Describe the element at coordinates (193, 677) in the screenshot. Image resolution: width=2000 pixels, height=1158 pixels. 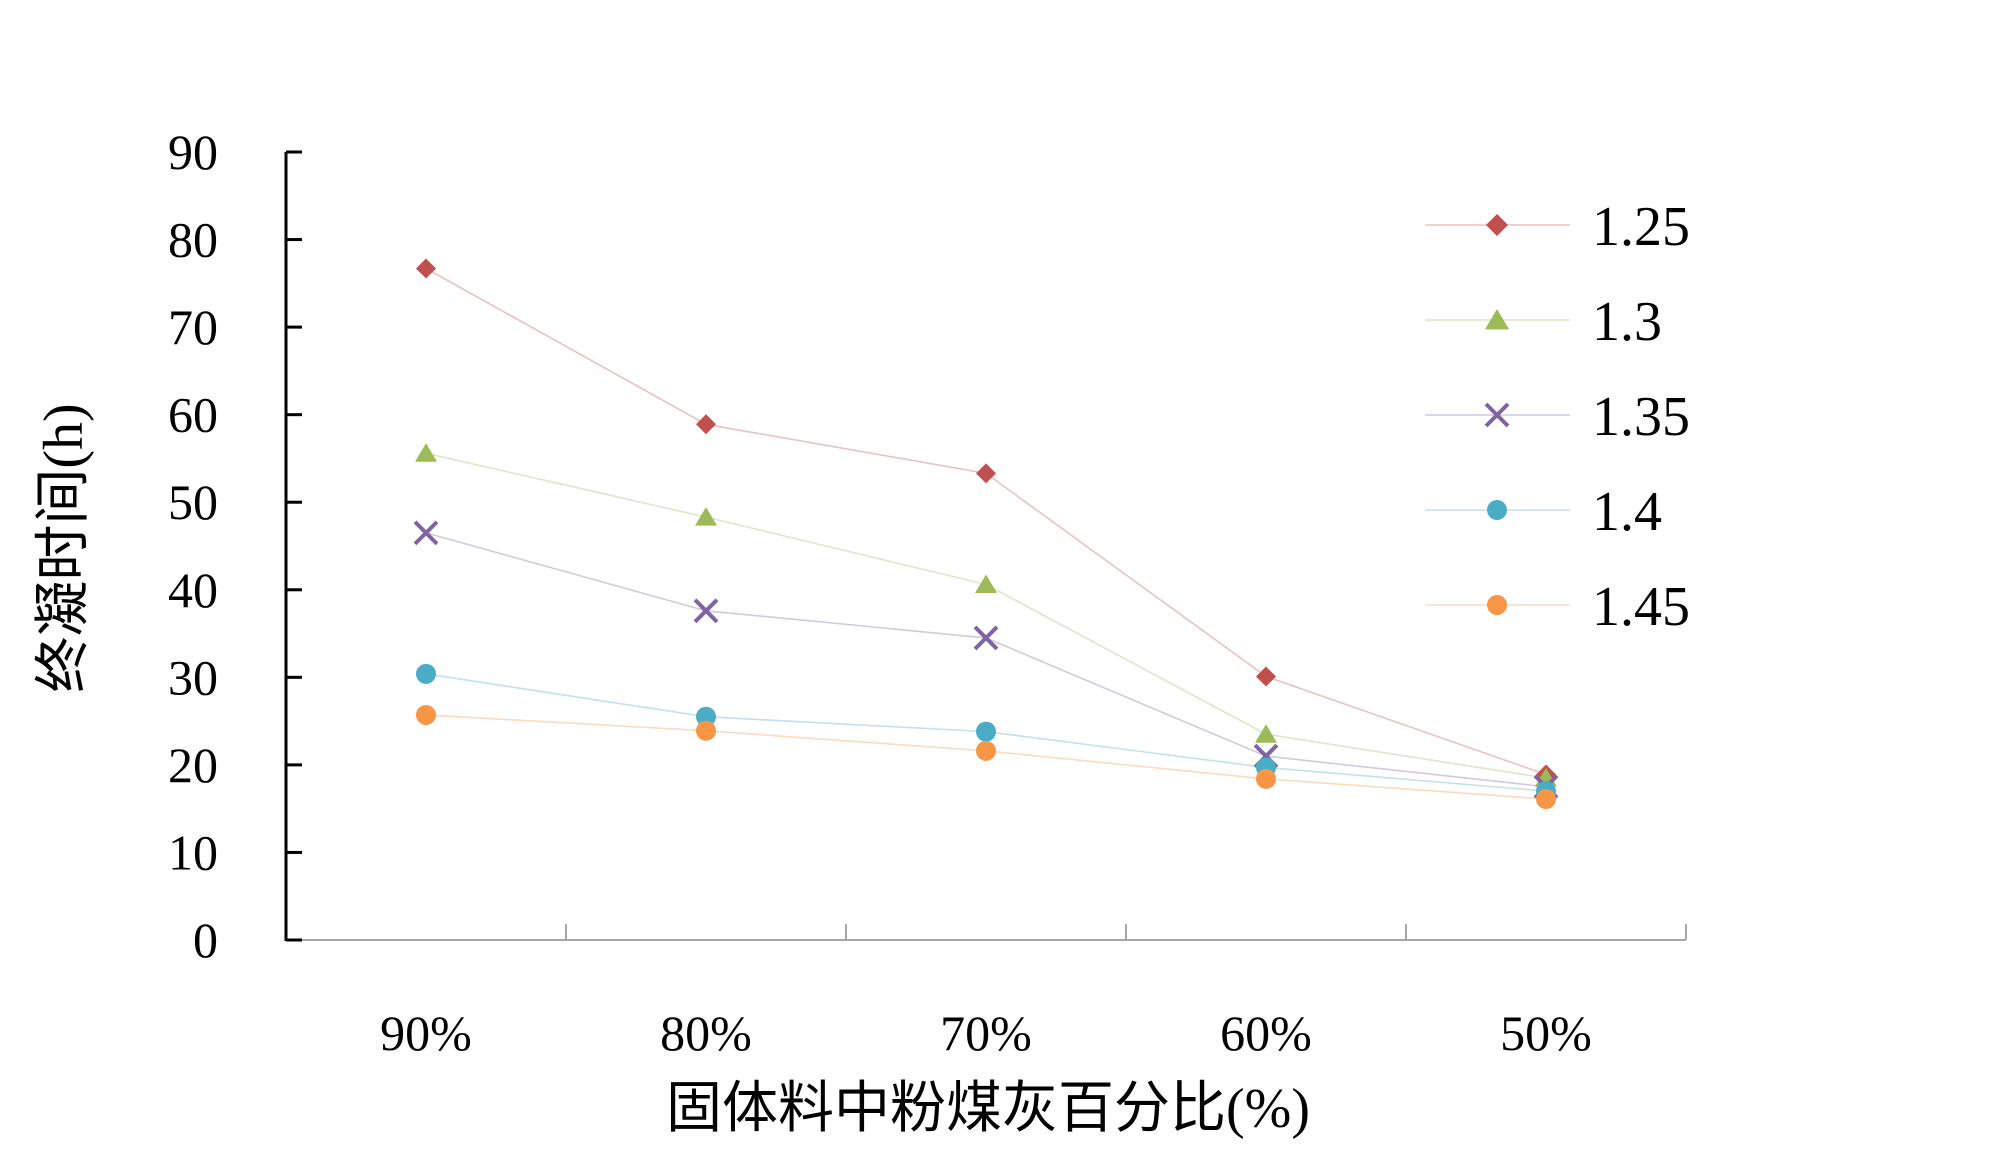
I see `y-tick-label: 30` at that location.